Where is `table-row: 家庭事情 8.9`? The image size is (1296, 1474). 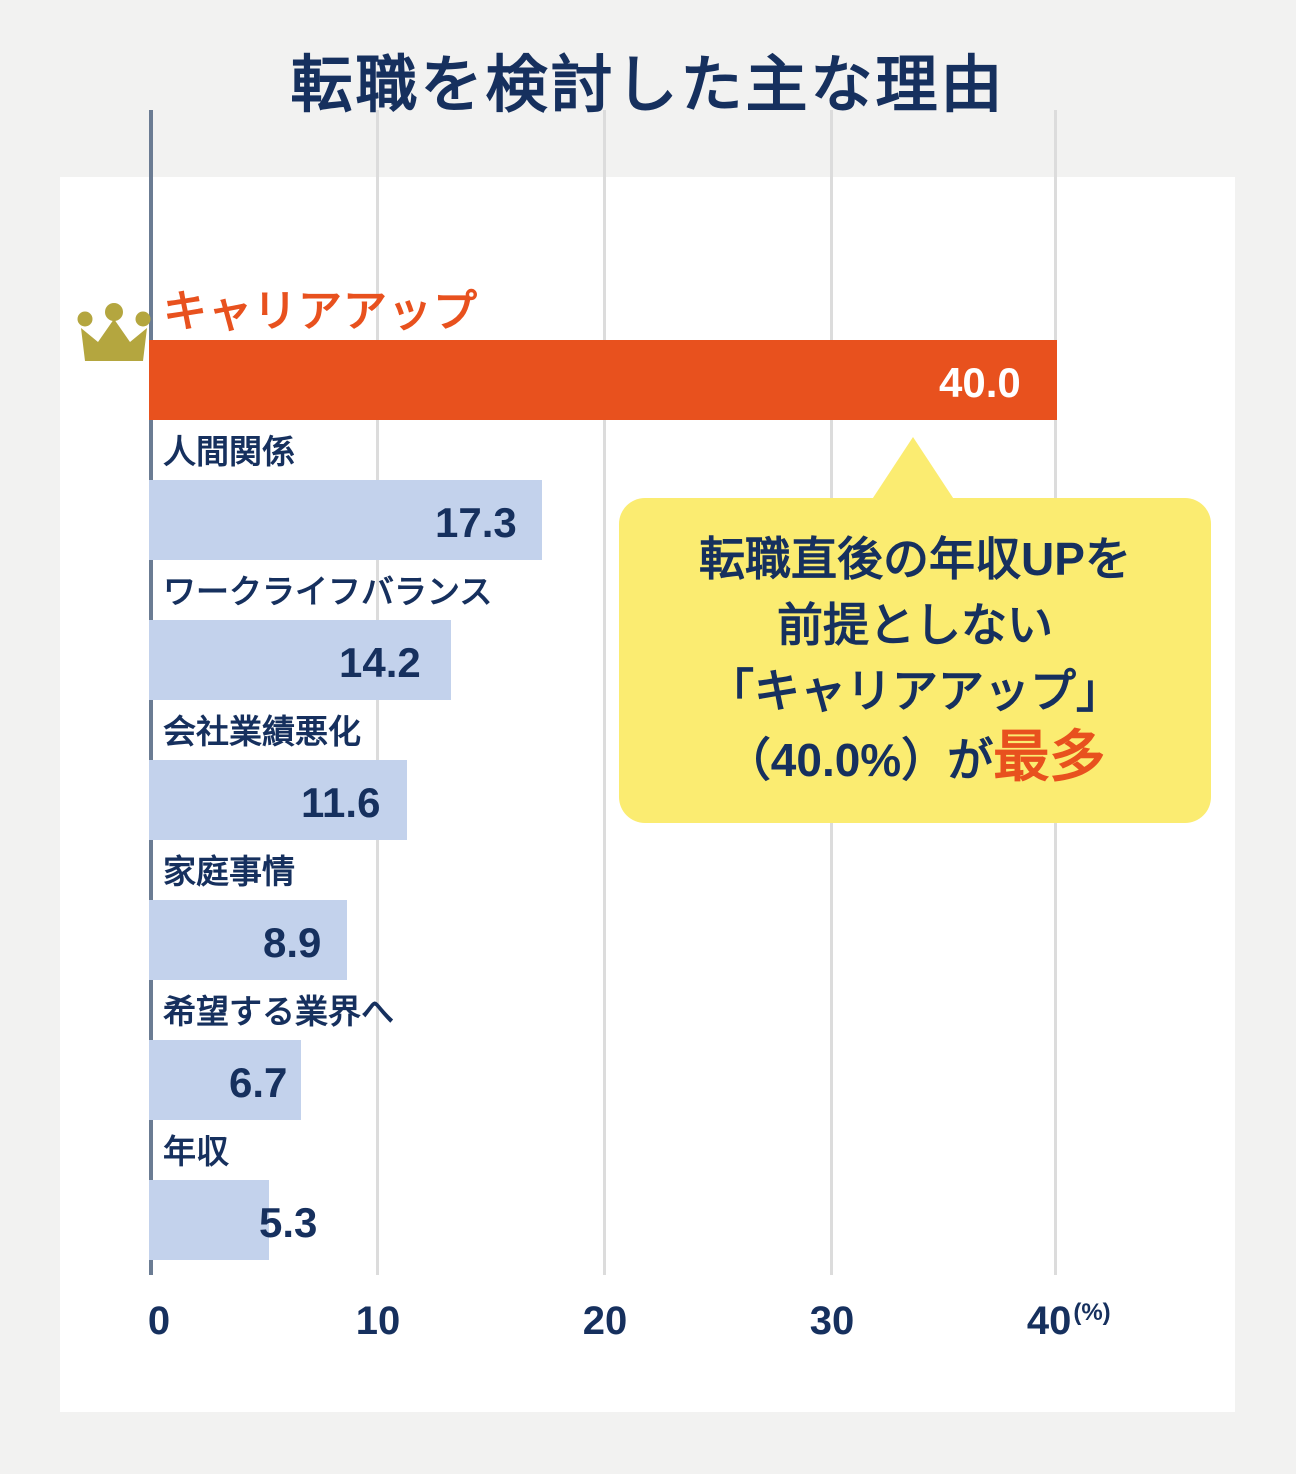
table-row: 家庭事情 8.9 is located at coordinates (649, 914).